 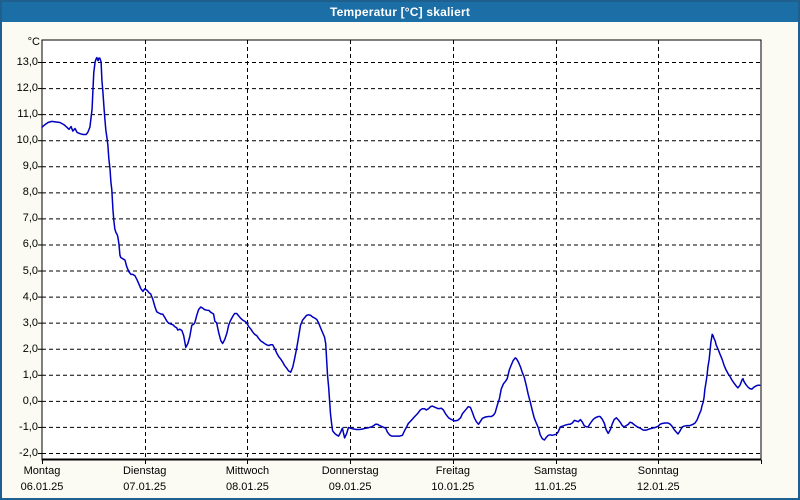 What do you see at coordinates (658, 487) in the screenshot?
I see `x-day-date-label: 12.01.25` at bounding box center [658, 487].